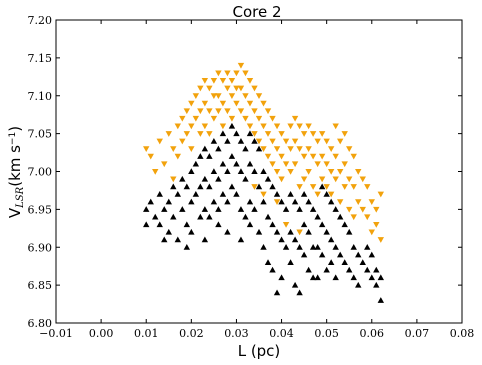 The width and height of the screenshot is (482, 365). What do you see at coordinates (40, 285) in the screenshot?
I see `y-tick-label: 6.85` at bounding box center [40, 285].